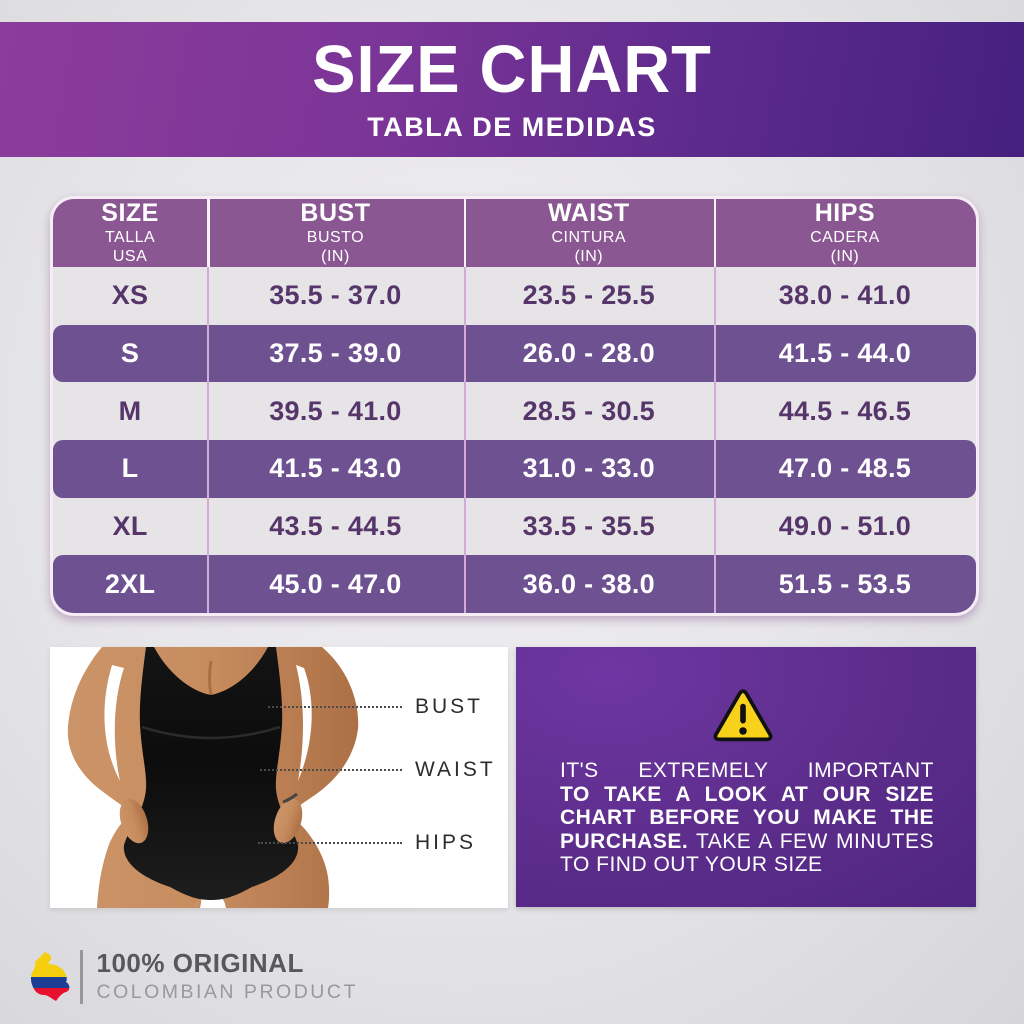 The height and width of the screenshot is (1024, 1024). I want to click on range-cell: 28.5 - 30.5, so click(588, 410).